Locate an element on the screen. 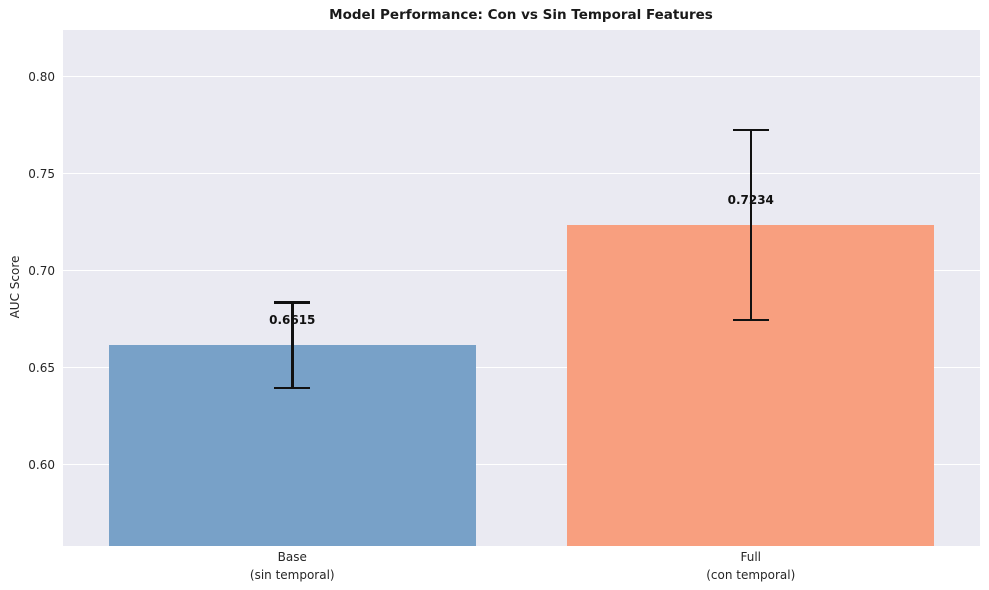 The height and width of the screenshot is (590, 989). y-tick-label: 0.65 is located at coordinates (41, 367).